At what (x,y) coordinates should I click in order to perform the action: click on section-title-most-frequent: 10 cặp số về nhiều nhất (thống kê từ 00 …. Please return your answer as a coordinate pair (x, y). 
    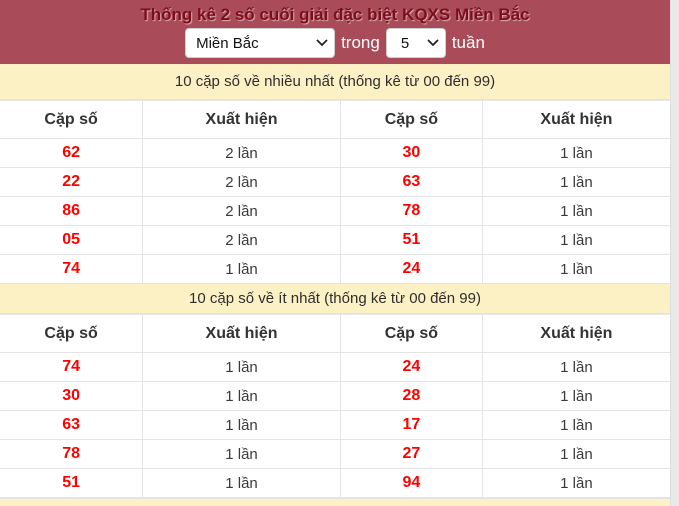
    Looking at the image, I should click on (335, 82).